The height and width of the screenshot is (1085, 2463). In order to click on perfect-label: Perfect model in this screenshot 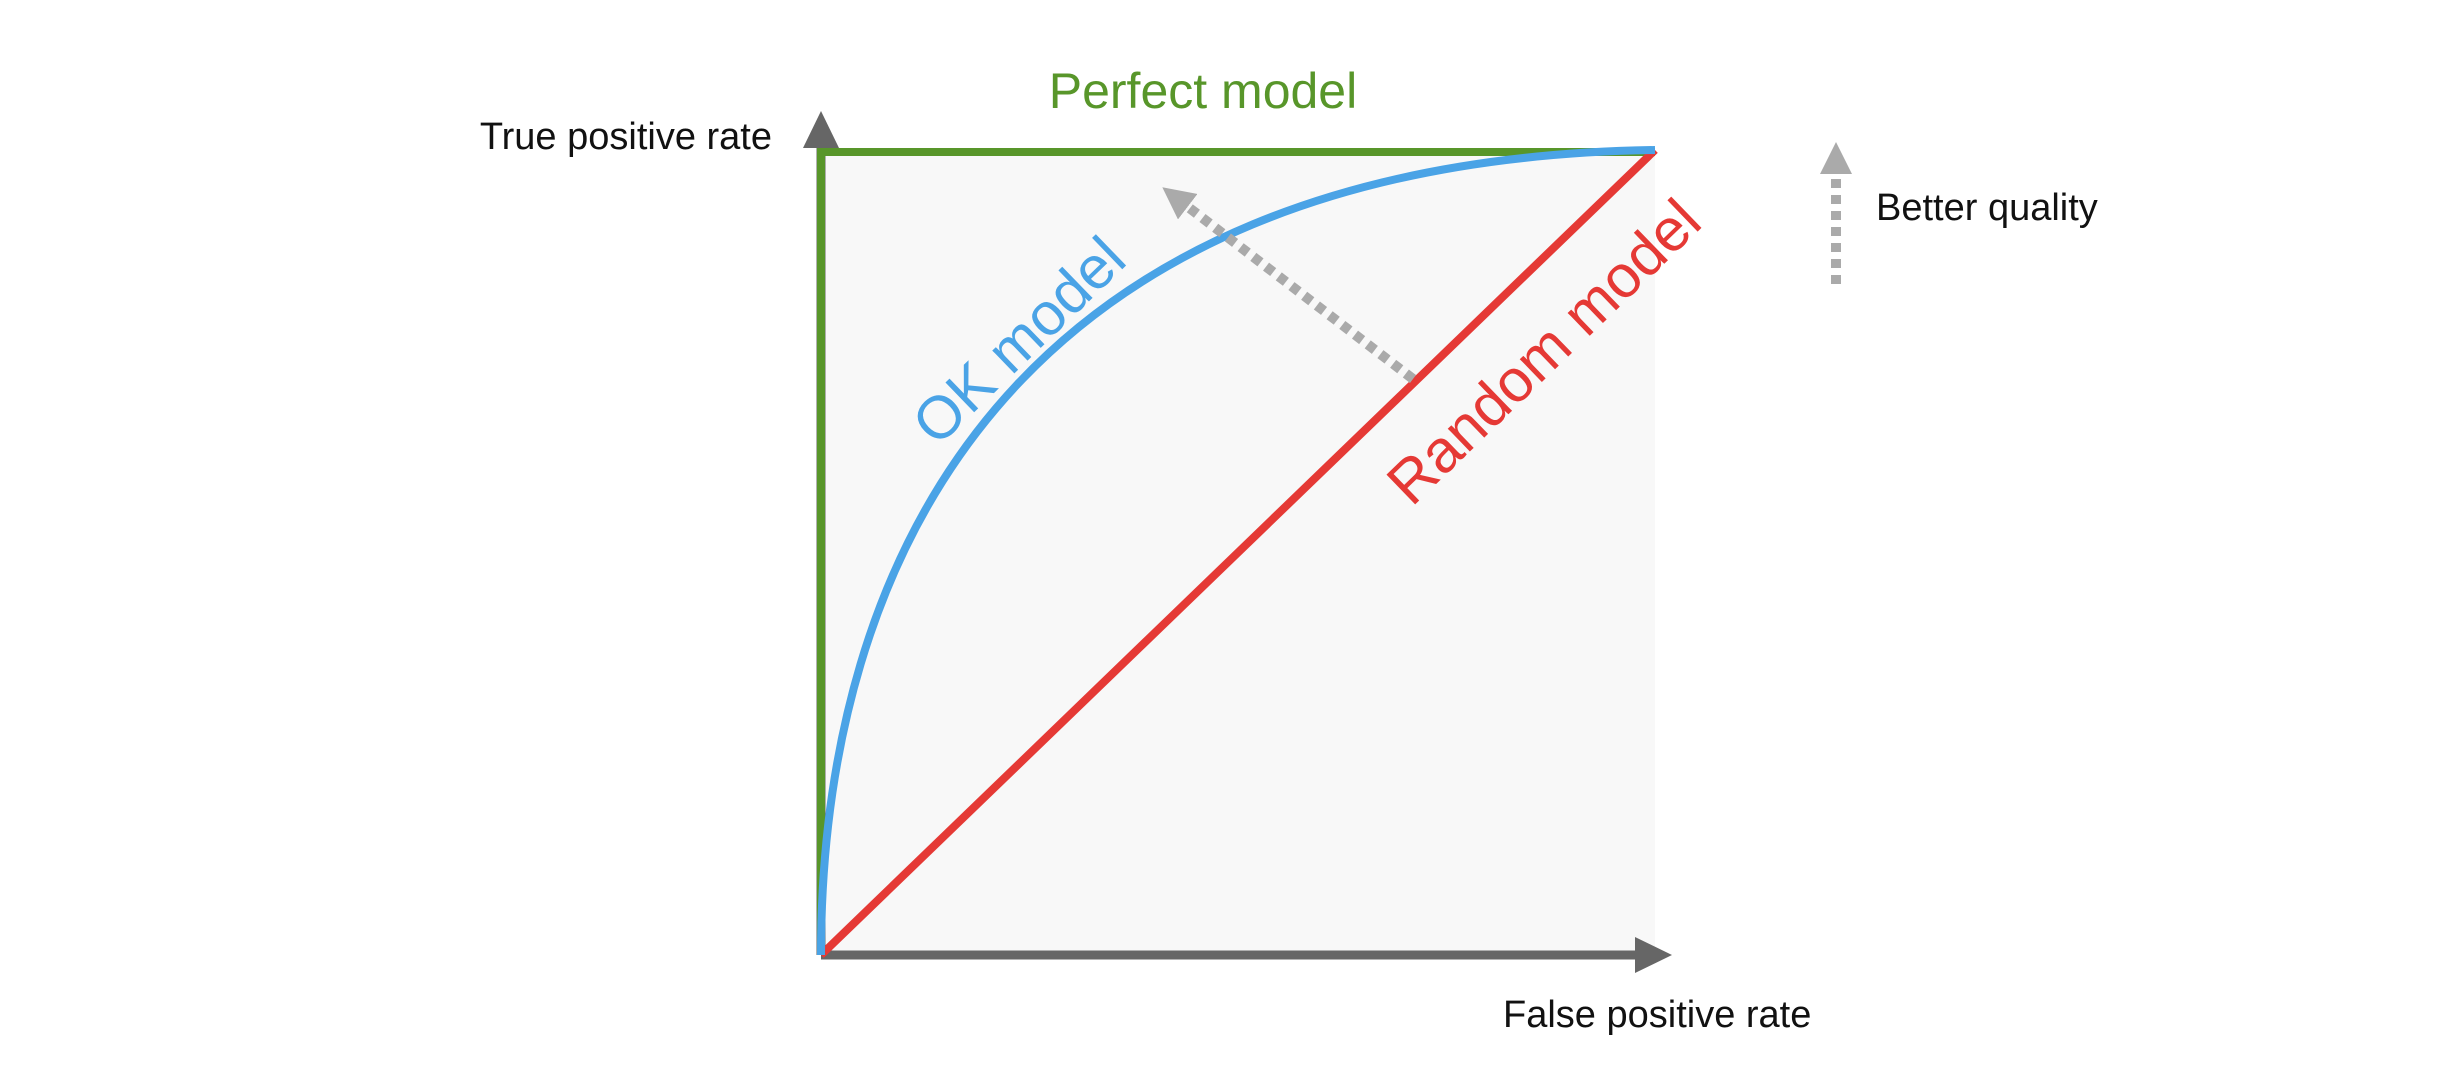, I will do `click(1203, 91)`.